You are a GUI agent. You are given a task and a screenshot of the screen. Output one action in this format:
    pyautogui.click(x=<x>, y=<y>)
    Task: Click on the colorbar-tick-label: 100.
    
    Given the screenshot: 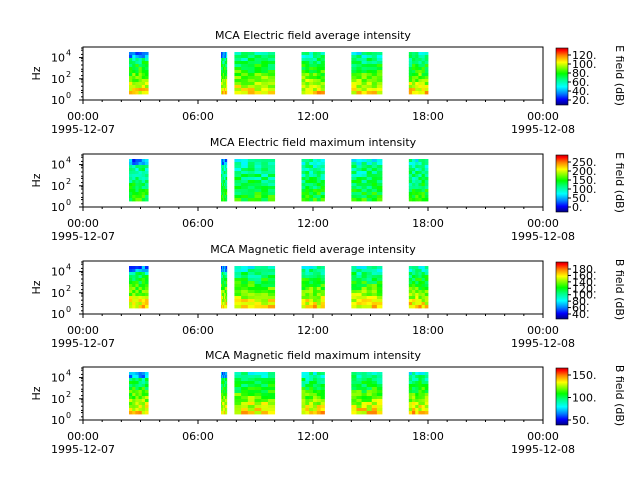 What is the action you would take?
    pyautogui.click(x=584, y=295)
    